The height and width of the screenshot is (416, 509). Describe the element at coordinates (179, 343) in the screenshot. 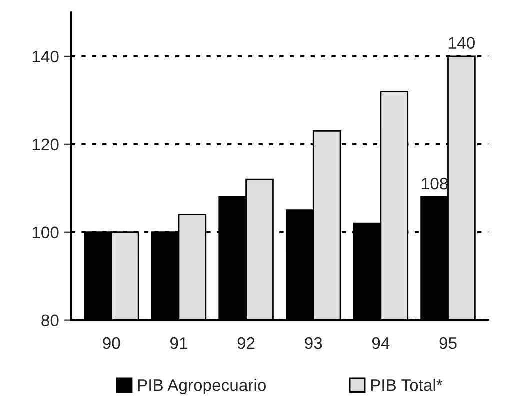

I see `x-tick-label: 91` at that location.